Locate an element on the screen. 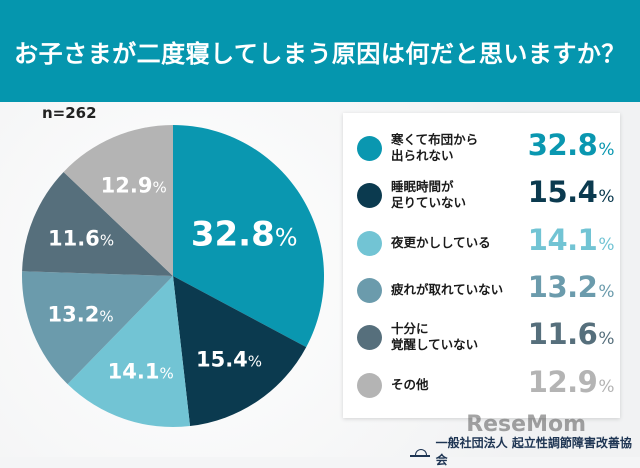  legend-label: その他 is located at coordinates (410, 384).